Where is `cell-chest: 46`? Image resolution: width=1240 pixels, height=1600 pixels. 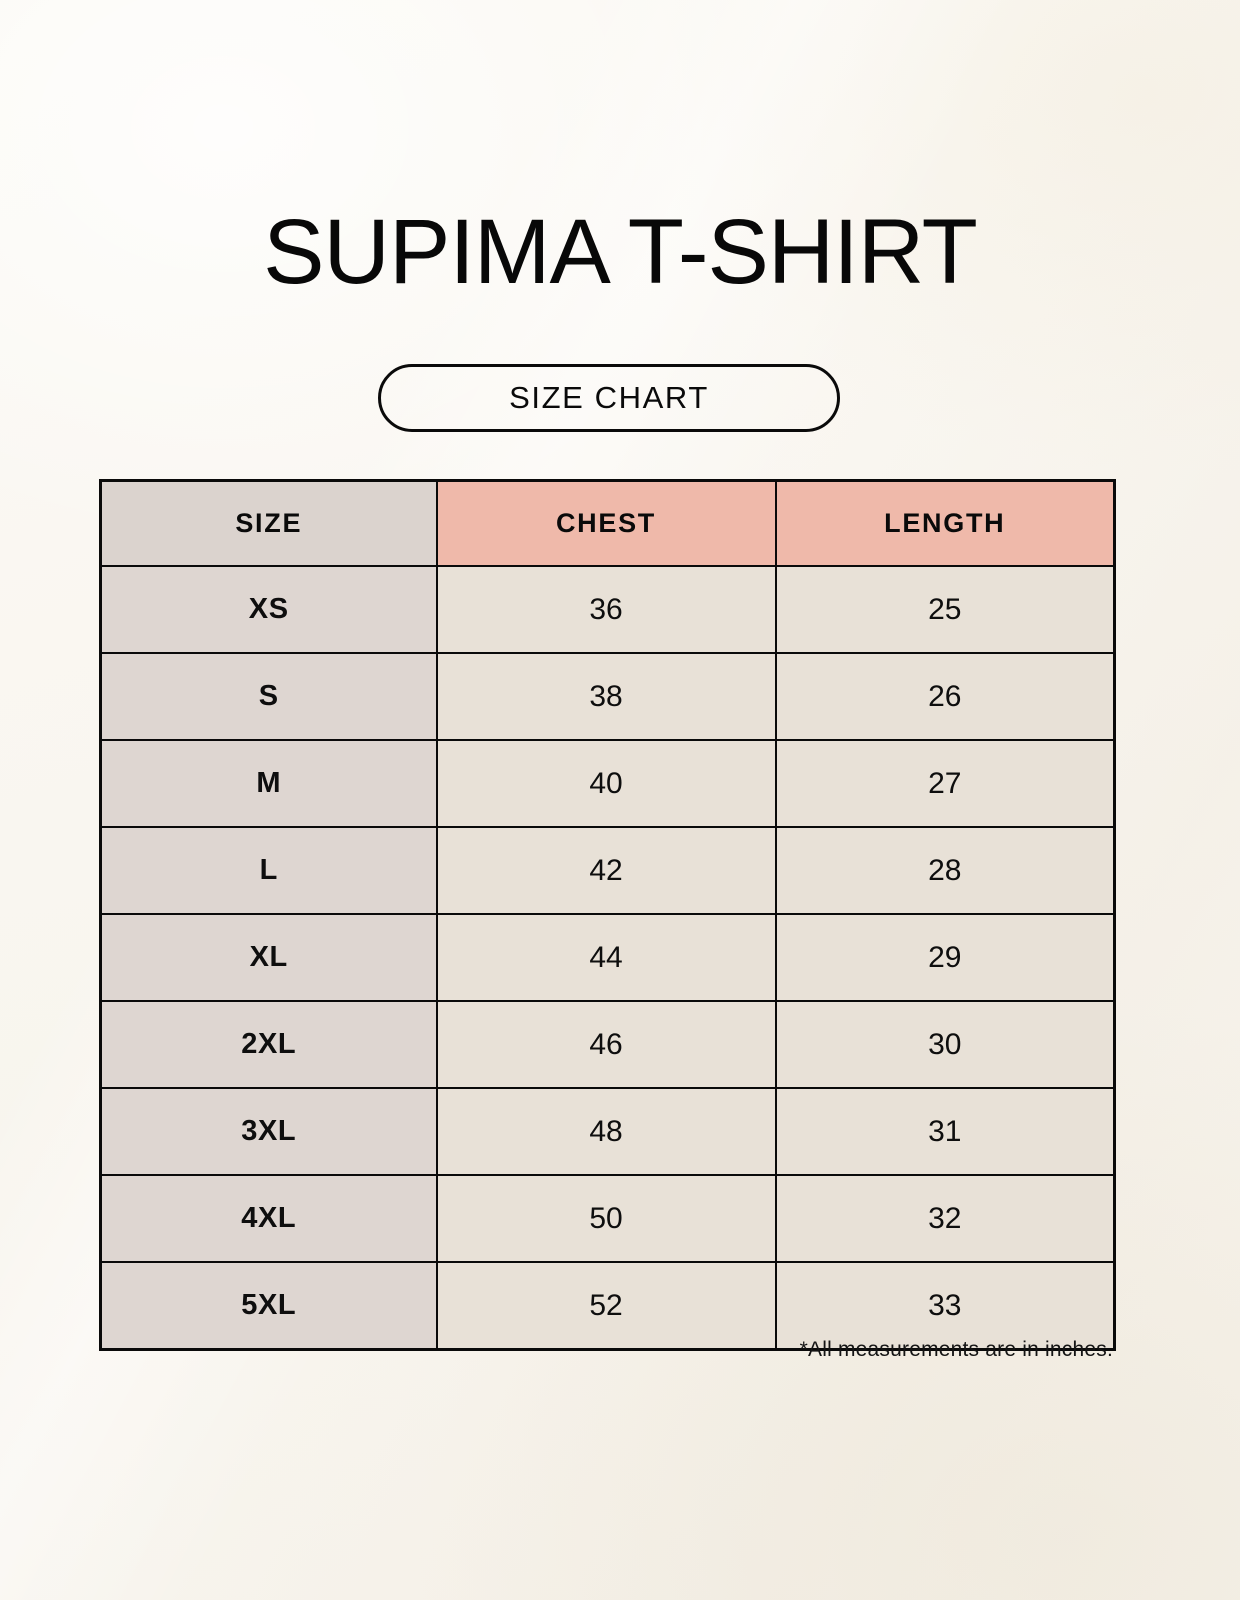
cell-chest: 46 is located at coordinates (606, 1045).